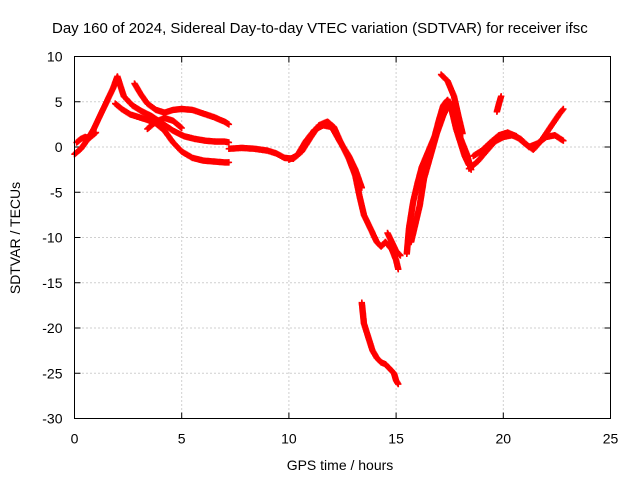 The width and height of the screenshot is (640, 480). What do you see at coordinates (59, 147) in the screenshot?
I see `y-tick-label: 0` at bounding box center [59, 147].